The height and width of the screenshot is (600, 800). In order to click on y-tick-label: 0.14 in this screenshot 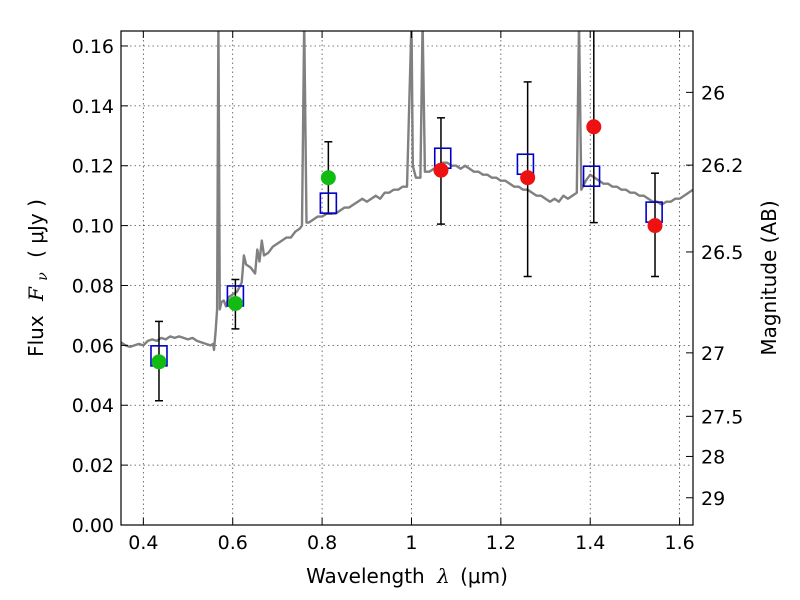, I will do `click(93, 107)`.